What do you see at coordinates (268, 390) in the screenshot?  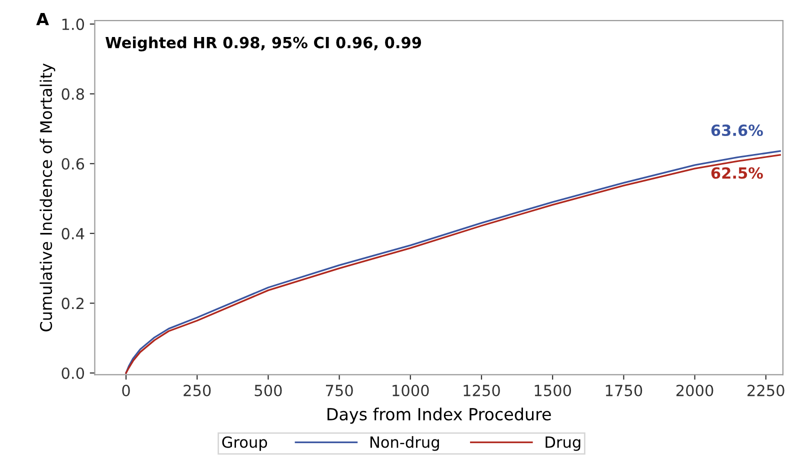 I see `x-tick-label: 500` at bounding box center [268, 390].